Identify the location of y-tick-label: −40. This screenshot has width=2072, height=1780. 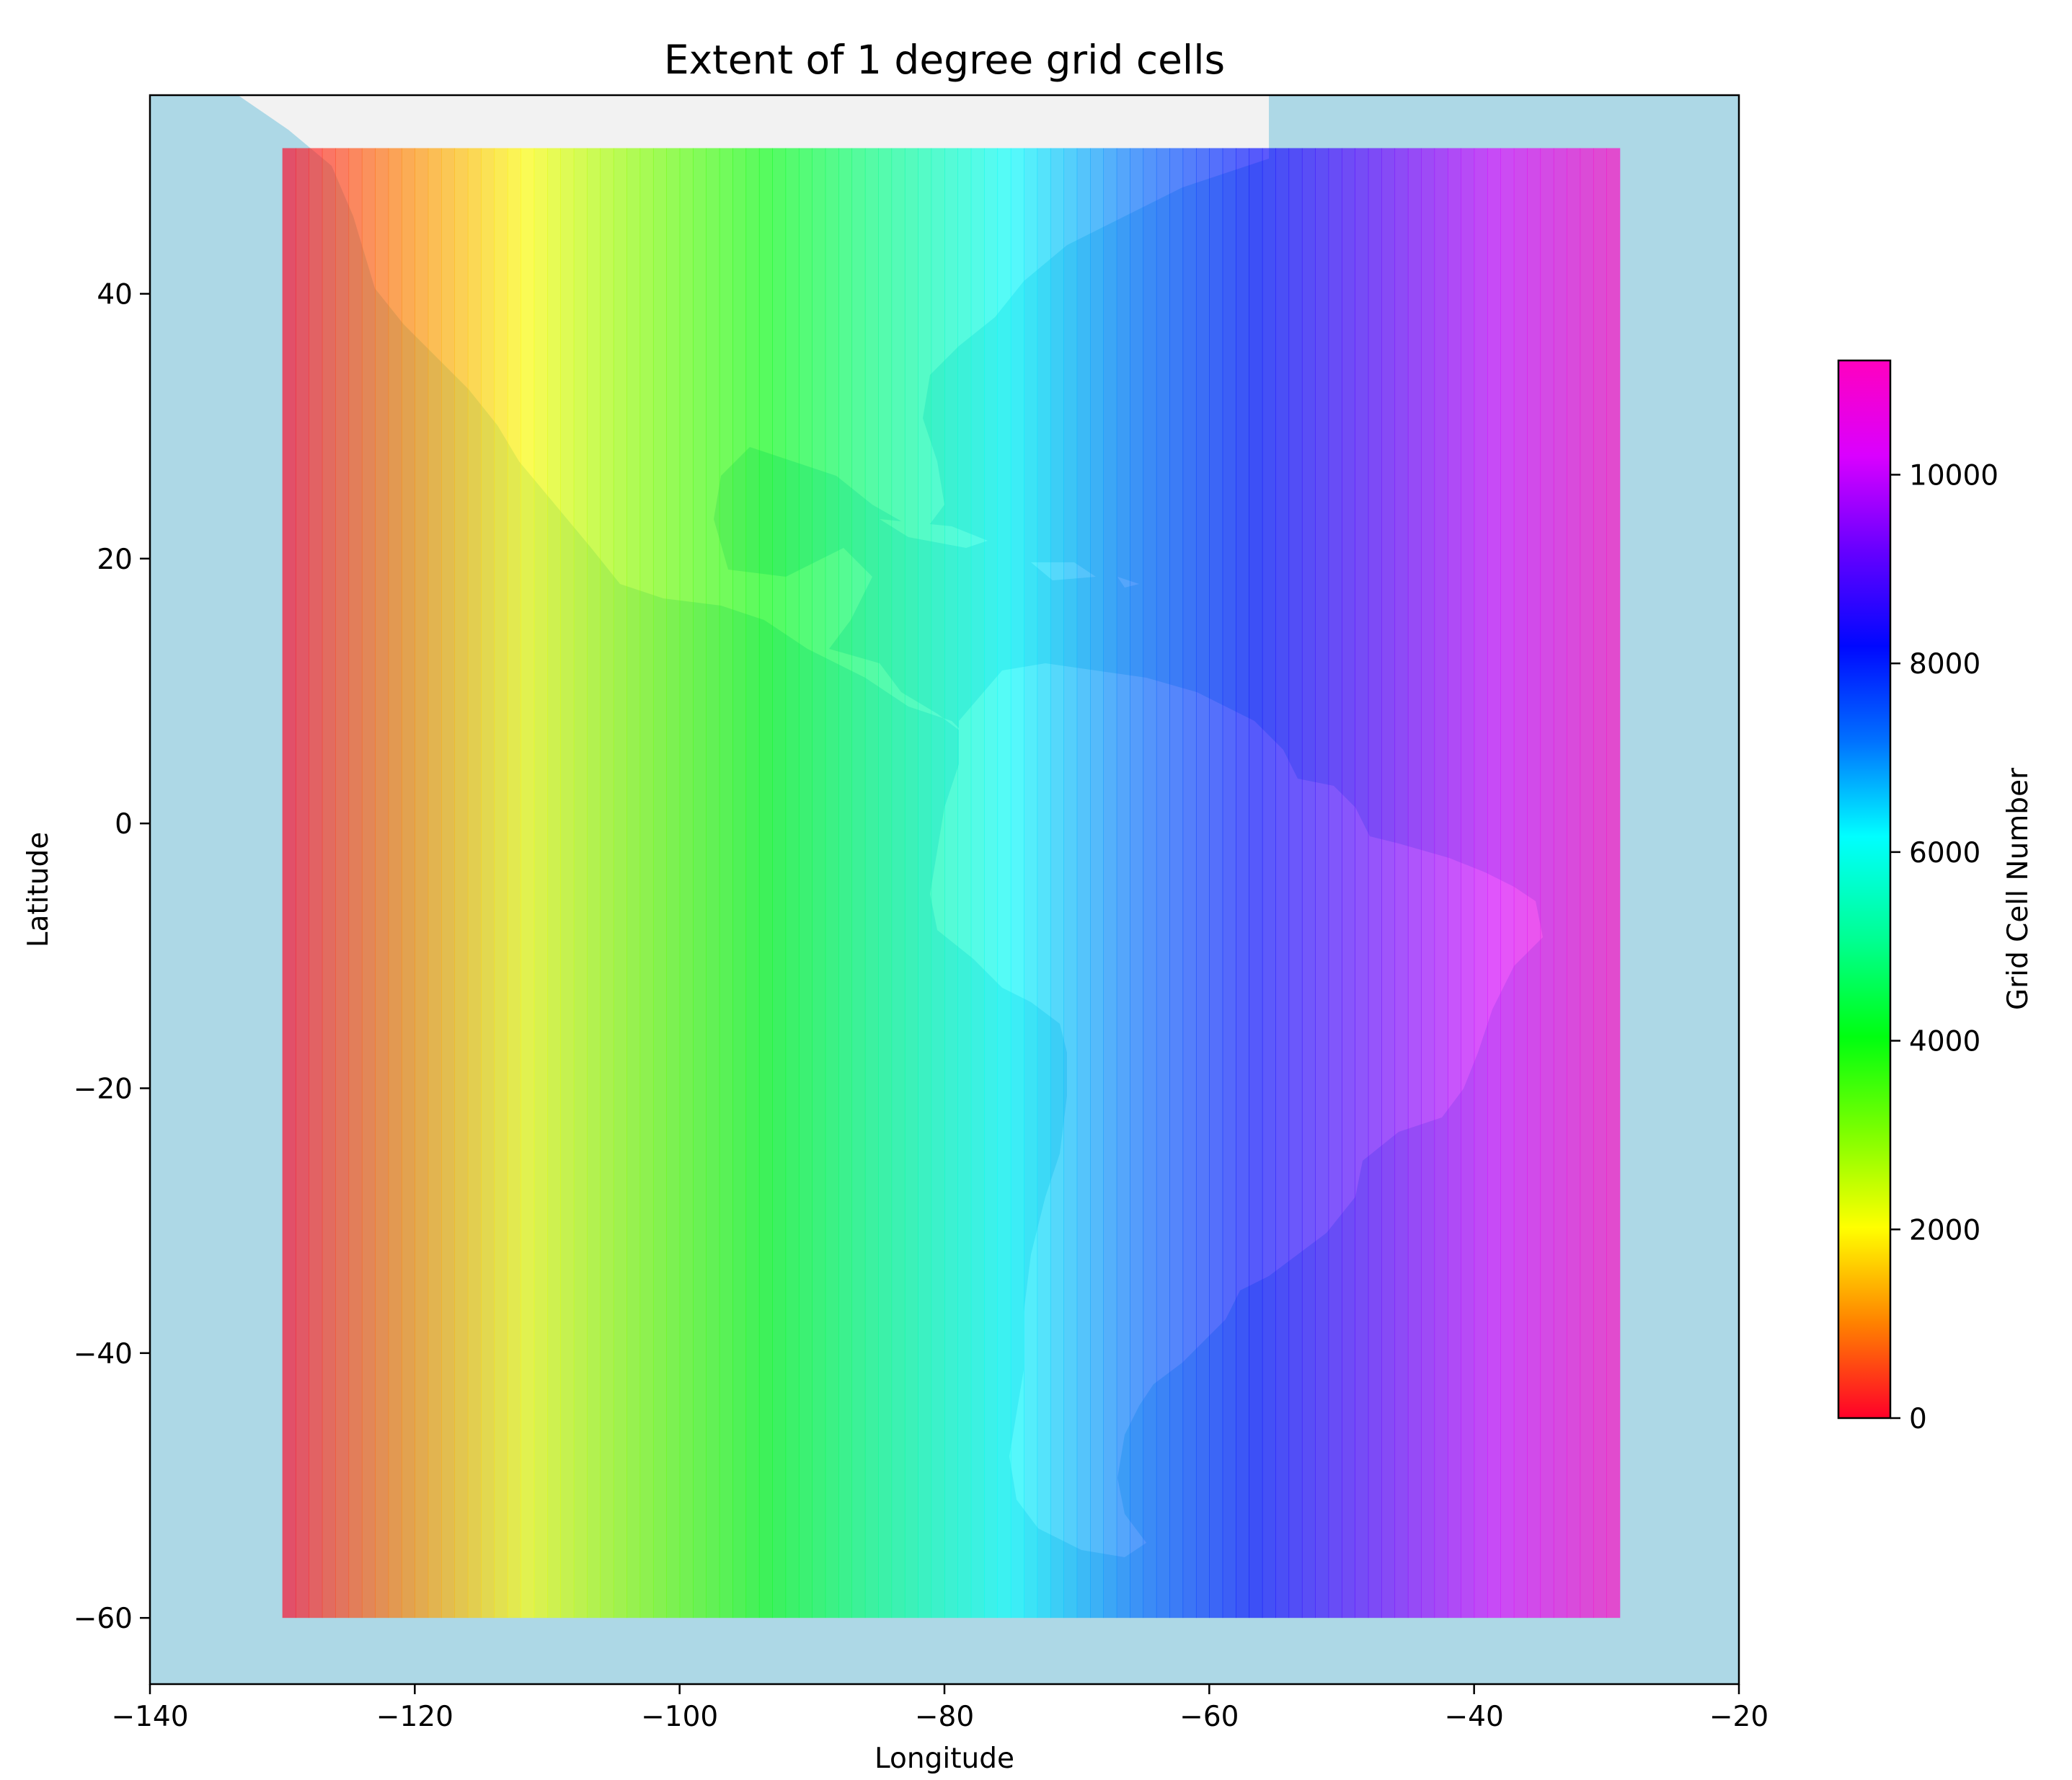
(104, 1354).